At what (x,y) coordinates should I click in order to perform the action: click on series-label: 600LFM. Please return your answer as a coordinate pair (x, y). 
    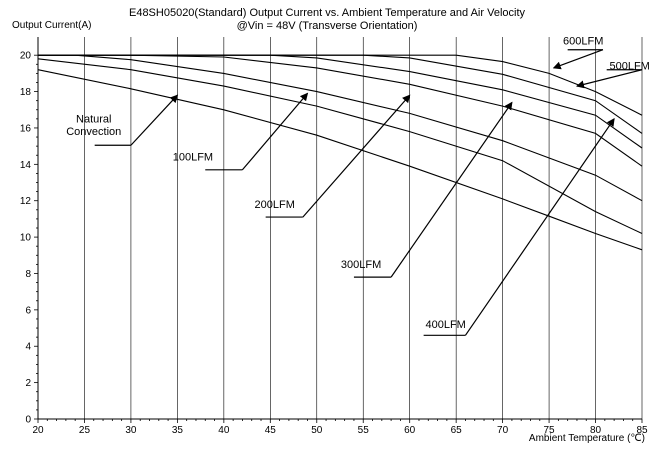
    Looking at the image, I should click on (583, 41).